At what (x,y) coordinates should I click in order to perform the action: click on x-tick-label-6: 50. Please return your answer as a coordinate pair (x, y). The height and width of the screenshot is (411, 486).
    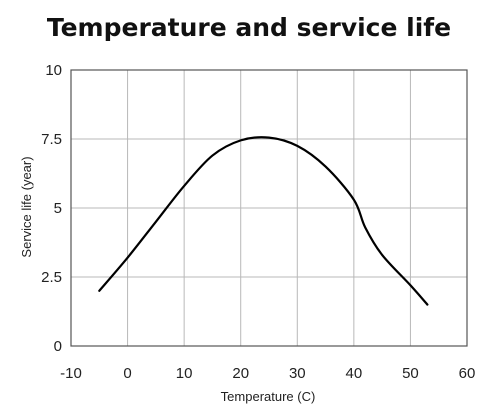
    Looking at the image, I should click on (410, 373).